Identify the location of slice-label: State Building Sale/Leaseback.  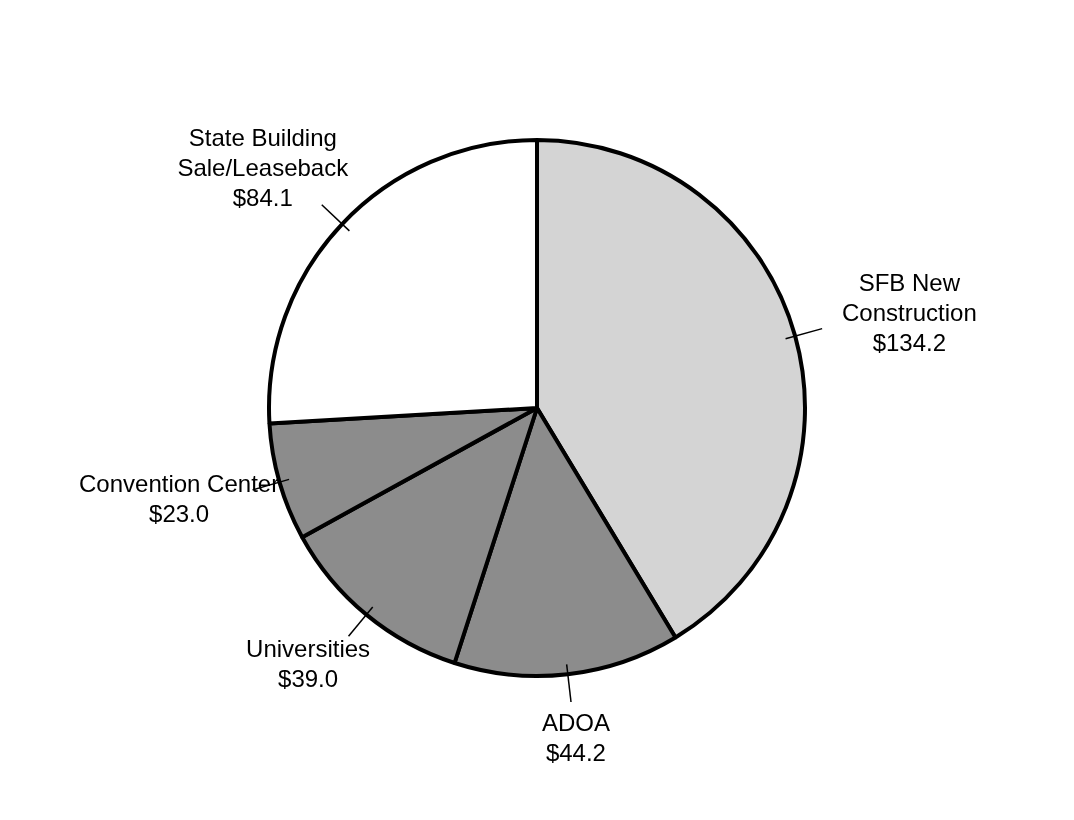
(263, 152).